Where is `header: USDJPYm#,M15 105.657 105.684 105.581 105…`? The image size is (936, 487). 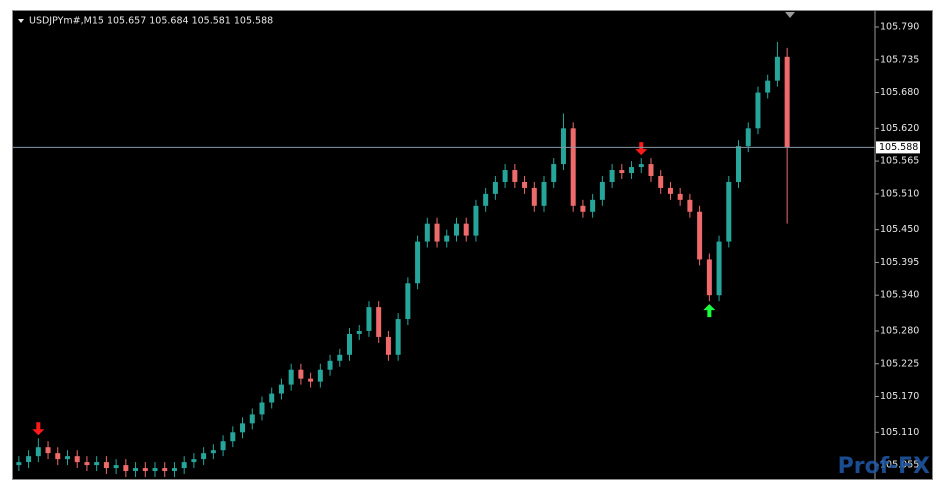 header: USDJPYm#,M15 105.657 105.684 105.581 105… is located at coordinates (151, 21).